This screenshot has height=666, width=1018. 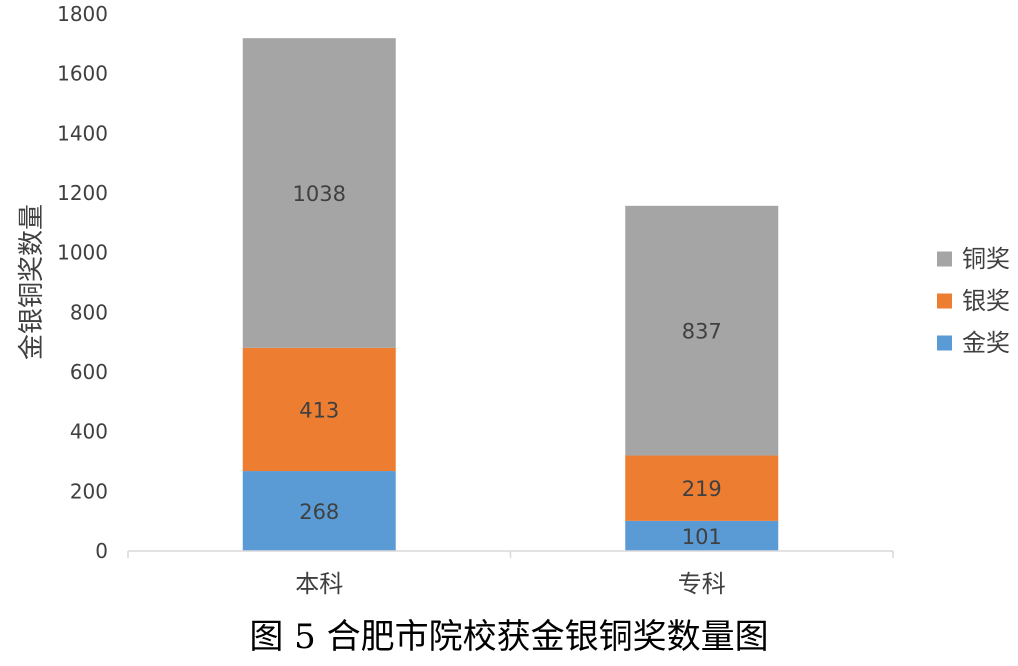 I want to click on data-label: 413, so click(x=319, y=410).